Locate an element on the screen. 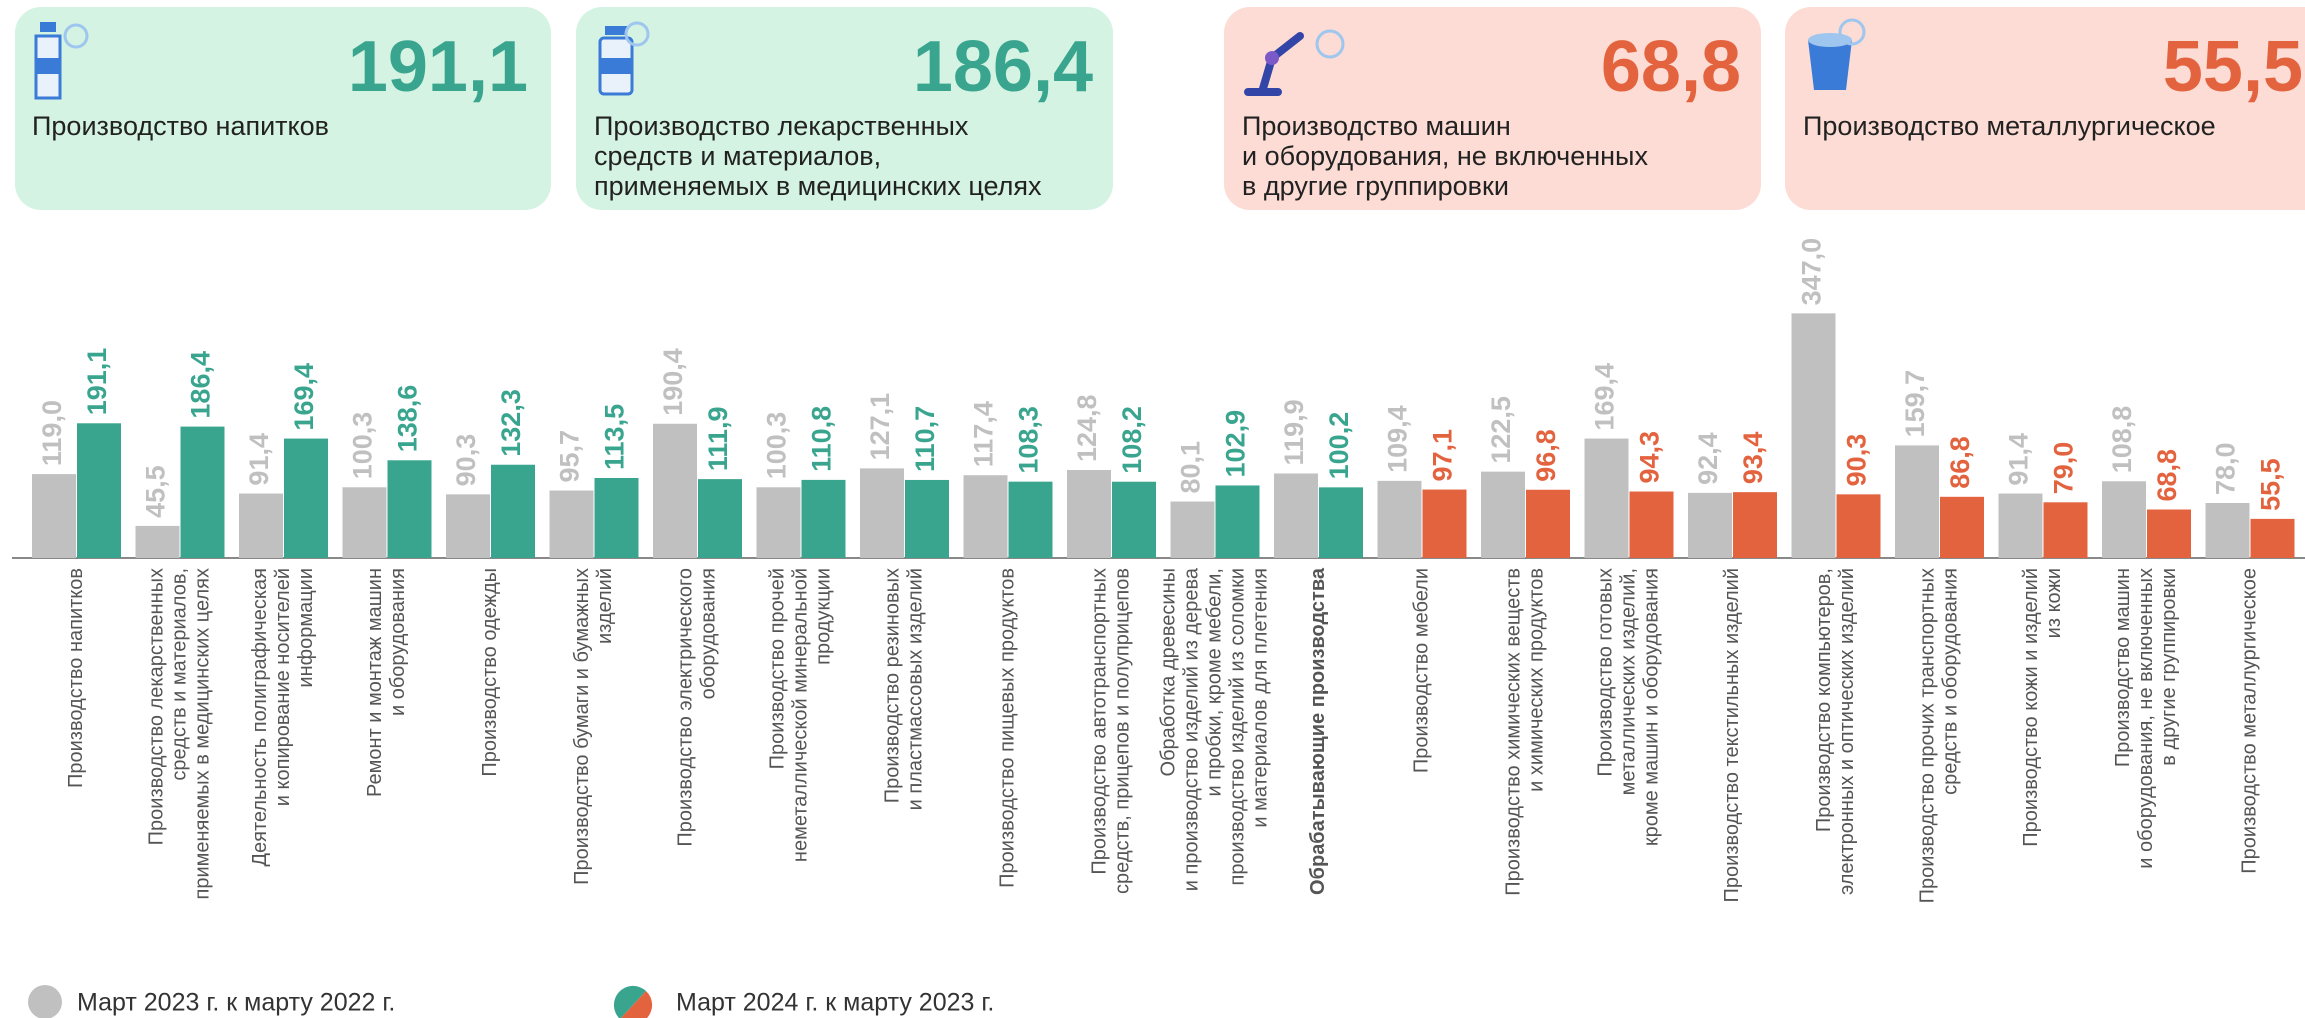  value-label: 90,3 is located at coordinates (466, 460).